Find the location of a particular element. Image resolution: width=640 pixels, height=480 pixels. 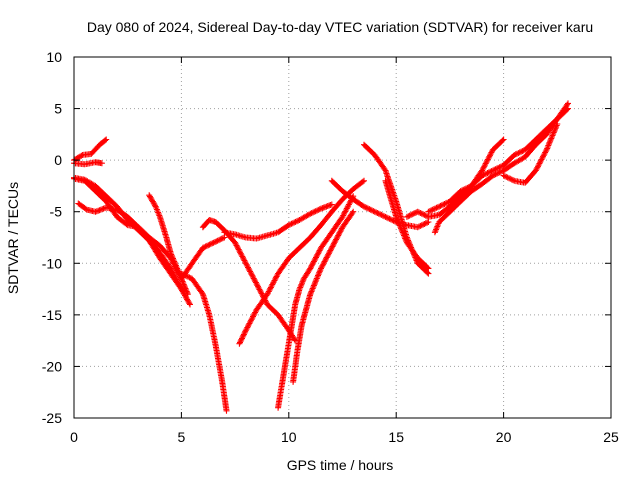

y-tick-label: -15 is located at coordinates (52, 315).